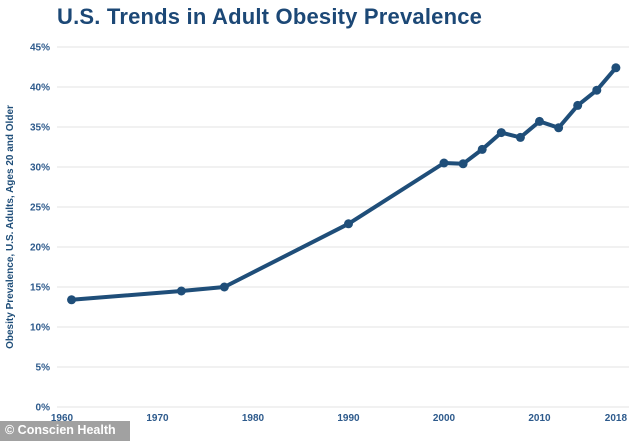  What do you see at coordinates (253, 418) in the screenshot?
I see `x-tick-label: 1980` at bounding box center [253, 418].